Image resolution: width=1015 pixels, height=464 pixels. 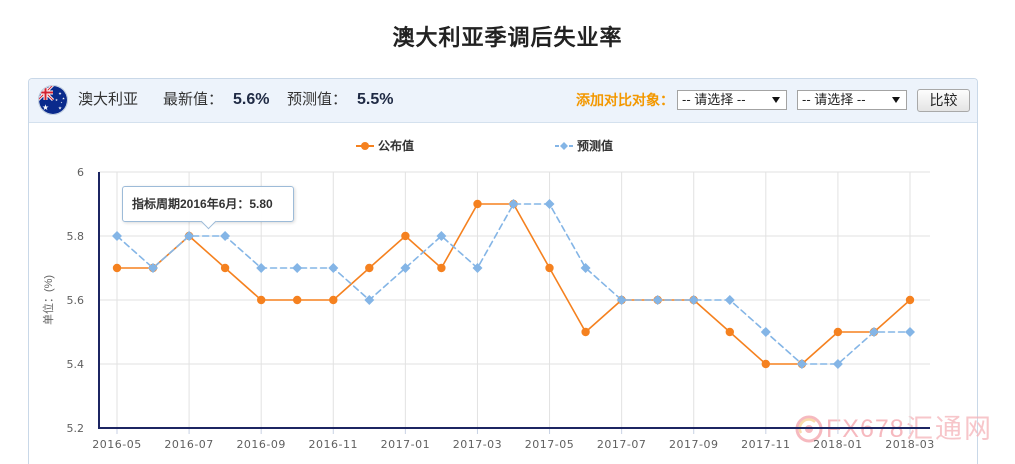 What do you see at coordinates (949, 429) in the screenshot?
I see `watermark-name: 汇通网` at bounding box center [949, 429].